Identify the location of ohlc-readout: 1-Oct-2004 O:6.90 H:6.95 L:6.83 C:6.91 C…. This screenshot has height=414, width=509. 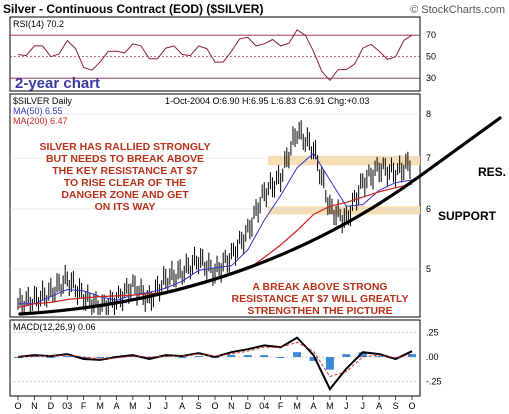
(267, 101).